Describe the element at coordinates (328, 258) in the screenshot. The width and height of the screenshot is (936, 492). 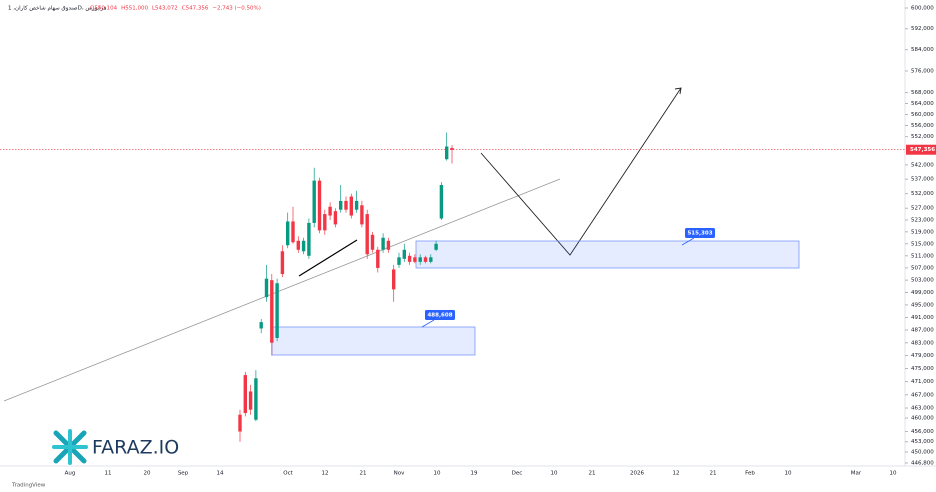
I see `support-line` at that location.